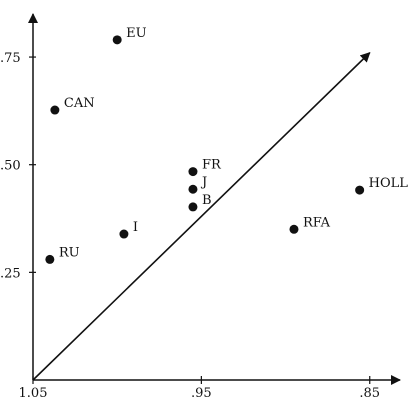 The width and height of the screenshot is (413, 397). What do you see at coordinates (294, 229) in the screenshot?
I see `point-rfa` at bounding box center [294, 229].